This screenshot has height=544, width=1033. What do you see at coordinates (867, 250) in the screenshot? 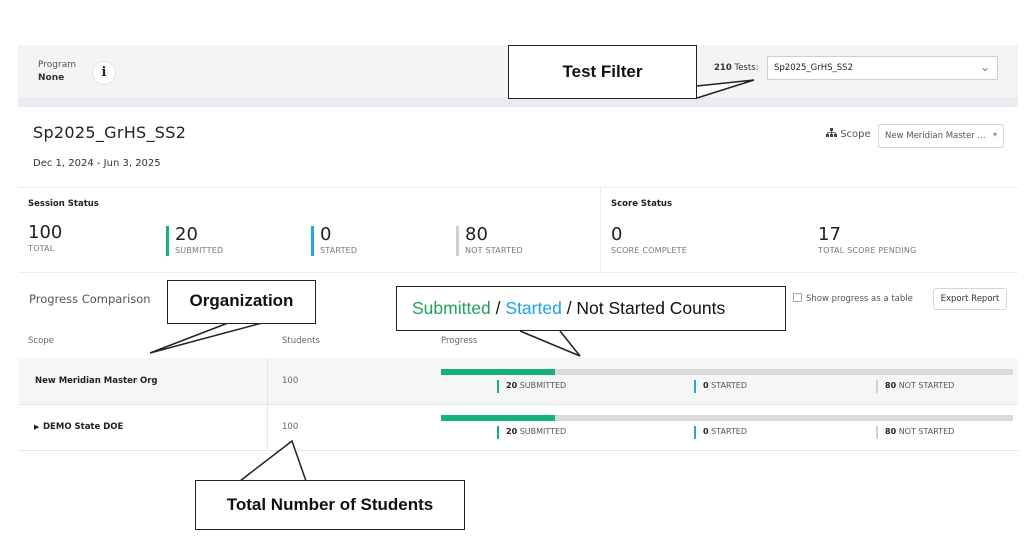
I see `stat-label: TOTAL SCORE PENDING` at bounding box center [867, 250].